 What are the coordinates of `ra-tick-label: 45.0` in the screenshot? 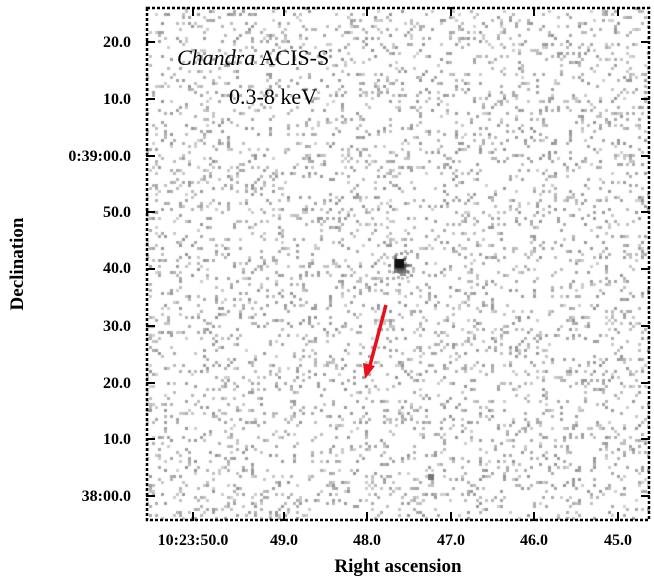 It's located at (618, 540).